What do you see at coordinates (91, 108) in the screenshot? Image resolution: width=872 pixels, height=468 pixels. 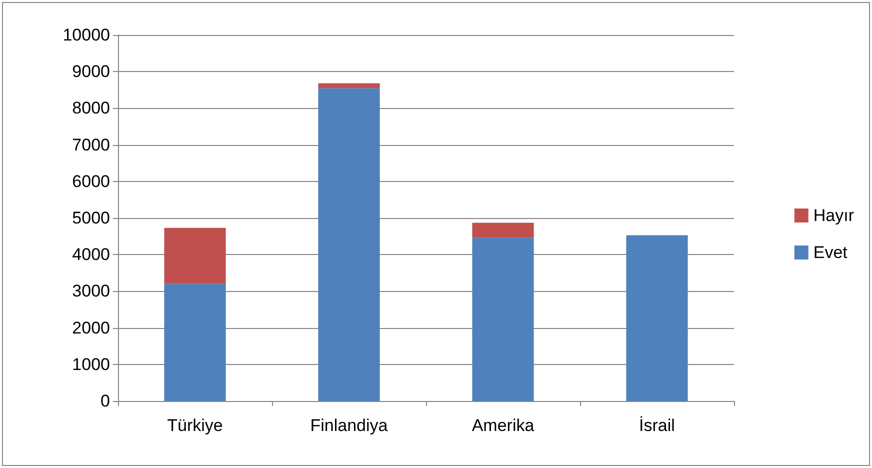 I see `y-tick-label: 8000` at bounding box center [91, 108].